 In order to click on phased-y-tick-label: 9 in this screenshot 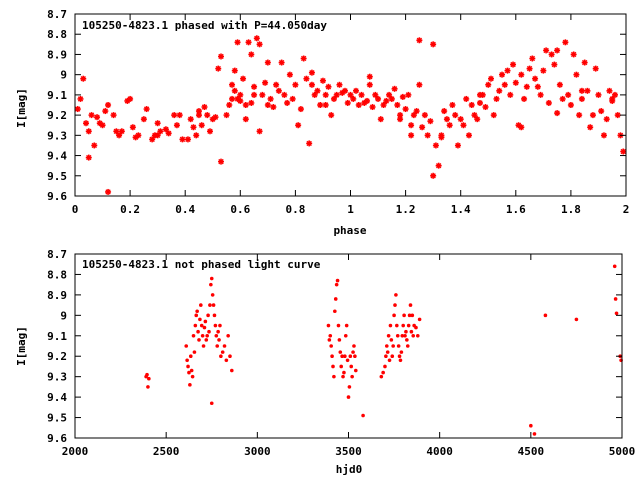, I will do `click(63, 75)`.